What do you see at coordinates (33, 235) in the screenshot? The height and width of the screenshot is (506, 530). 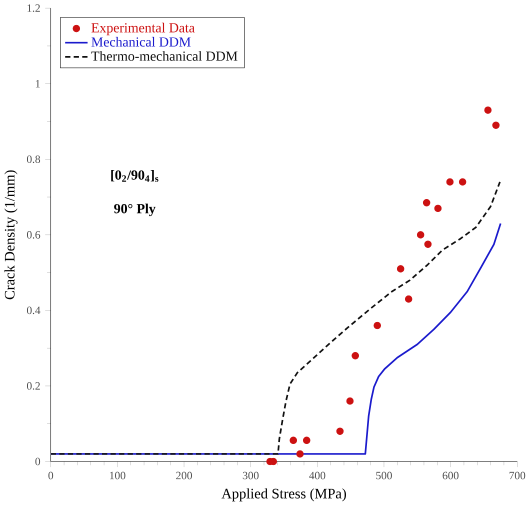 I see `y-tick-label: 0.6` at bounding box center [33, 235].